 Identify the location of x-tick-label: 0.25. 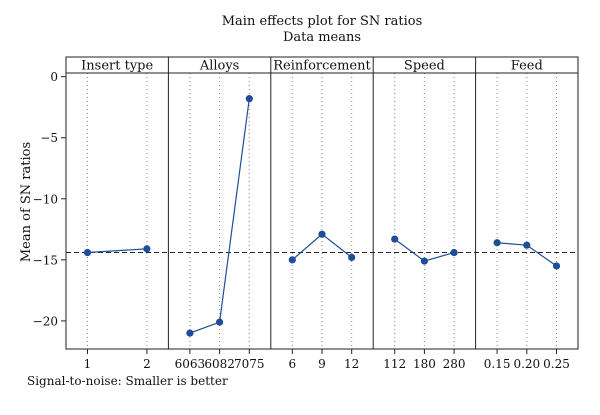
(556, 364).